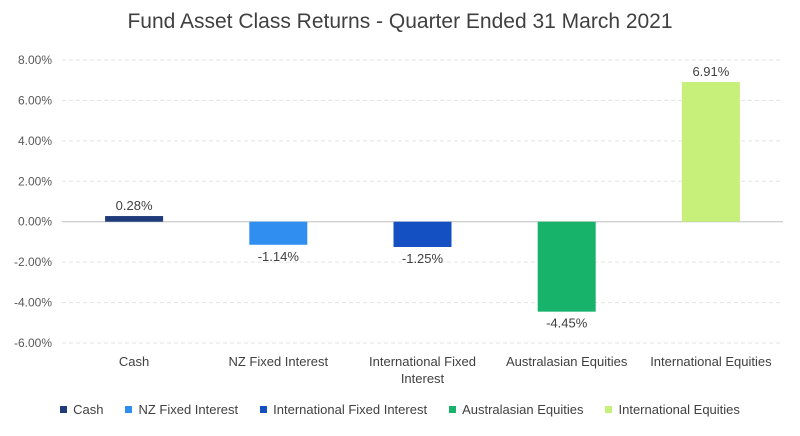 This screenshot has width=800, height=436. Describe the element at coordinates (679, 409) in the screenshot. I see `legend-label: International Equities` at that location.